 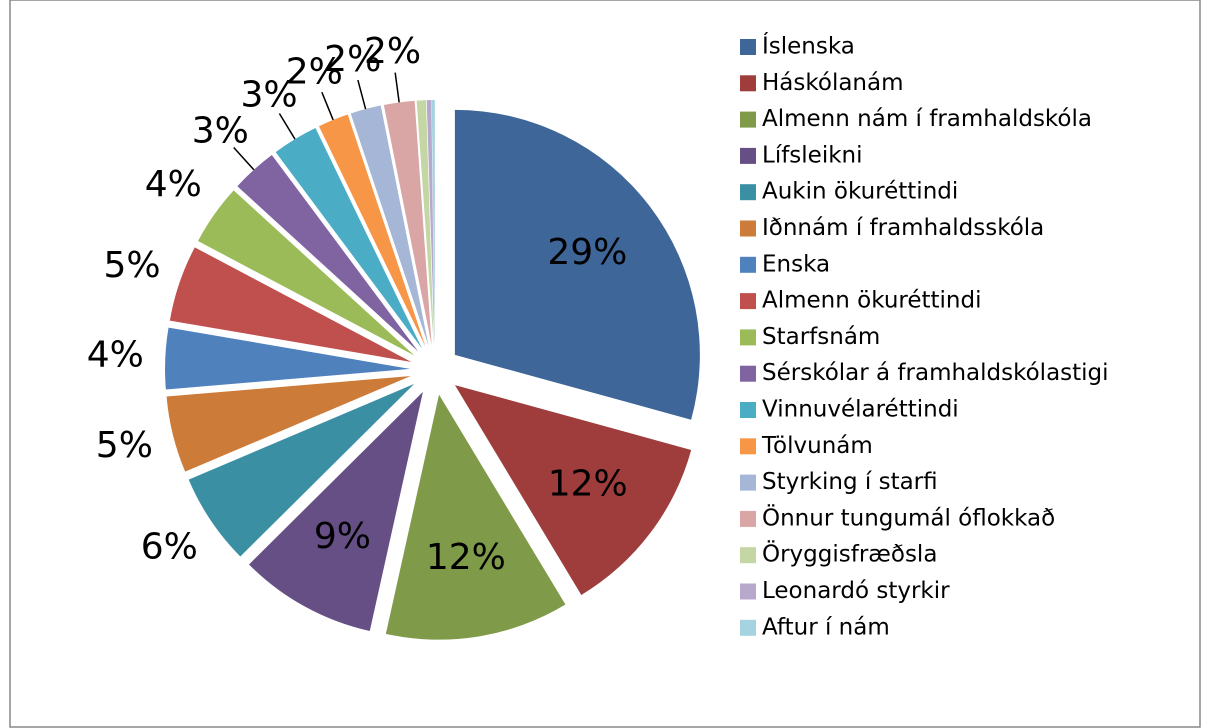 What do you see at coordinates (908, 517) in the screenshot?
I see `legend-label: Önnur tungumál óflokkað` at bounding box center [908, 517].